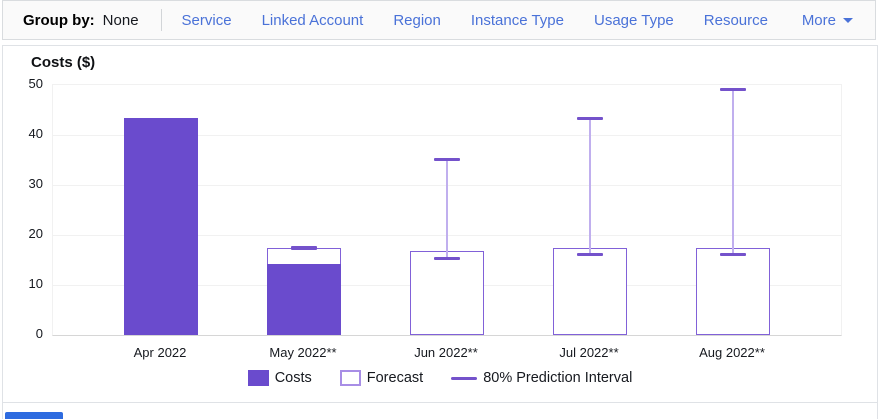 The image size is (880, 419). Describe the element at coordinates (35, 83) in the screenshot. I see `y-tick-label: 50` at that location.